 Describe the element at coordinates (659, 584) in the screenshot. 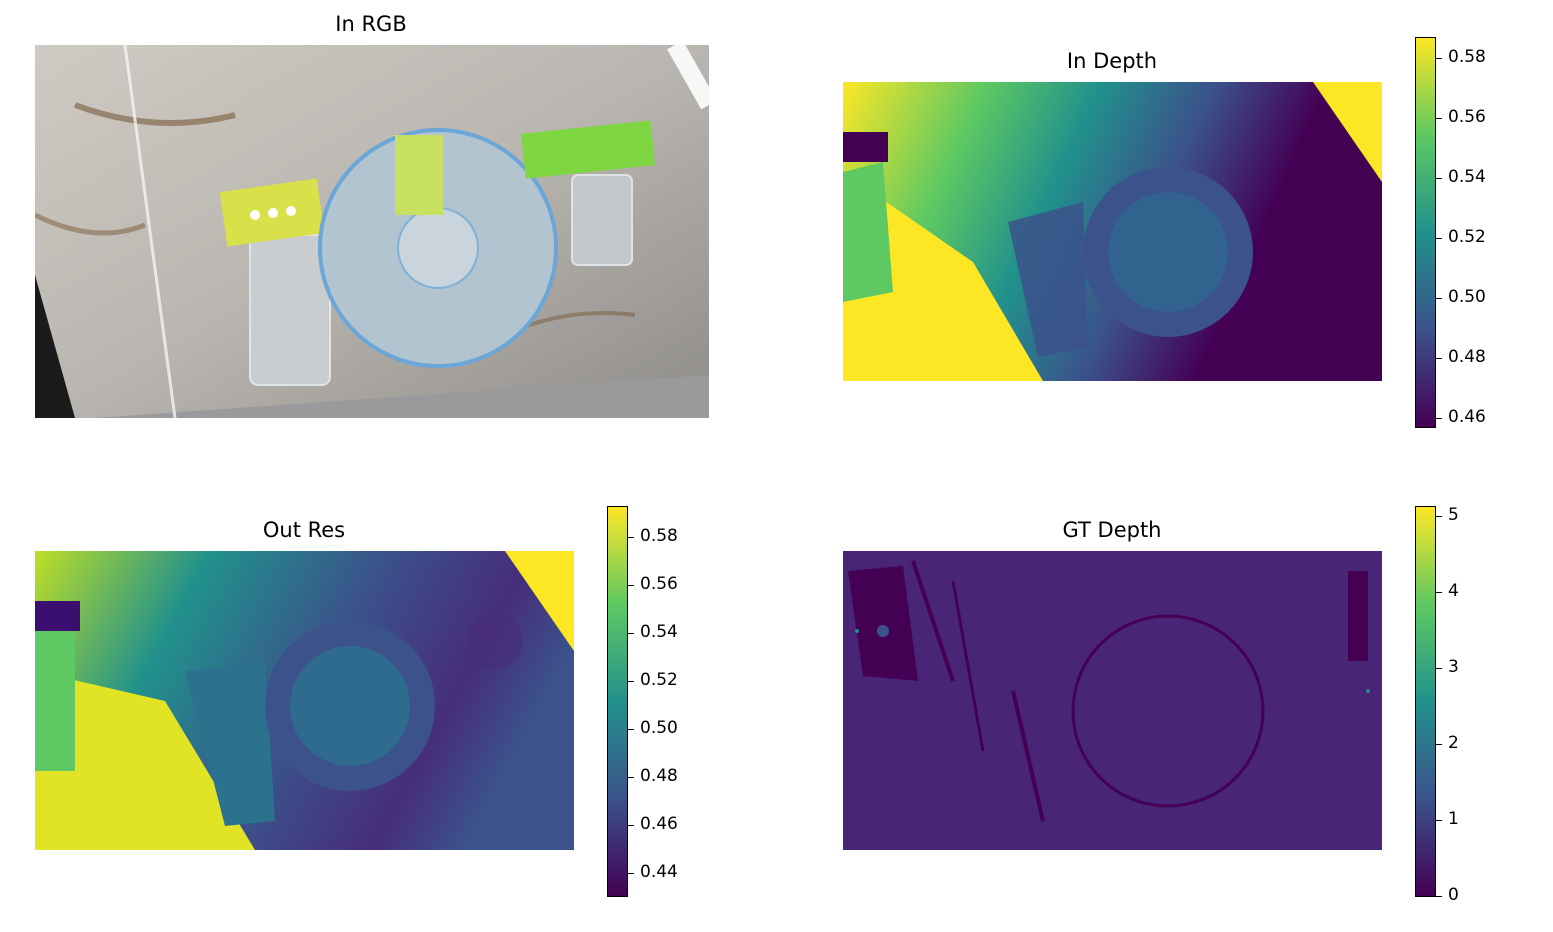

I see `out-res-tick: 0.56` at that location.